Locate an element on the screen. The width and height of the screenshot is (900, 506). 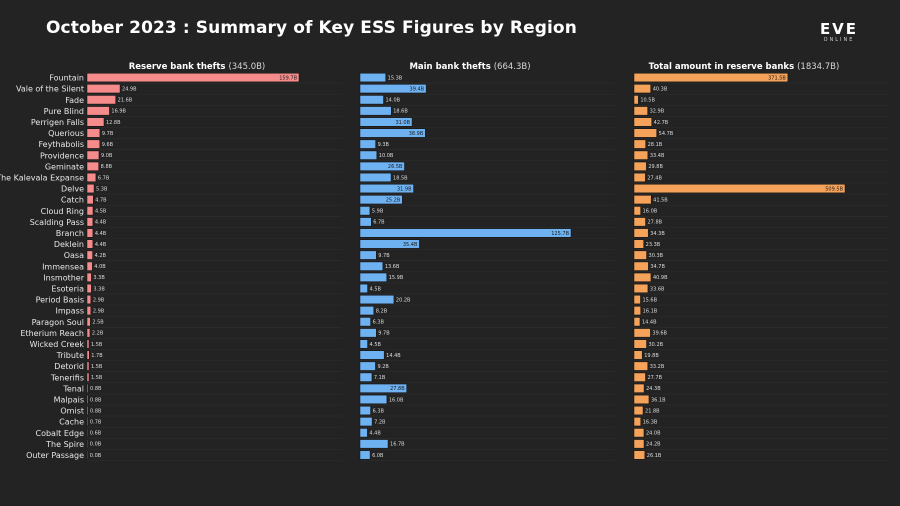
data-label: 34.7B is located at coordinates (657, 267).